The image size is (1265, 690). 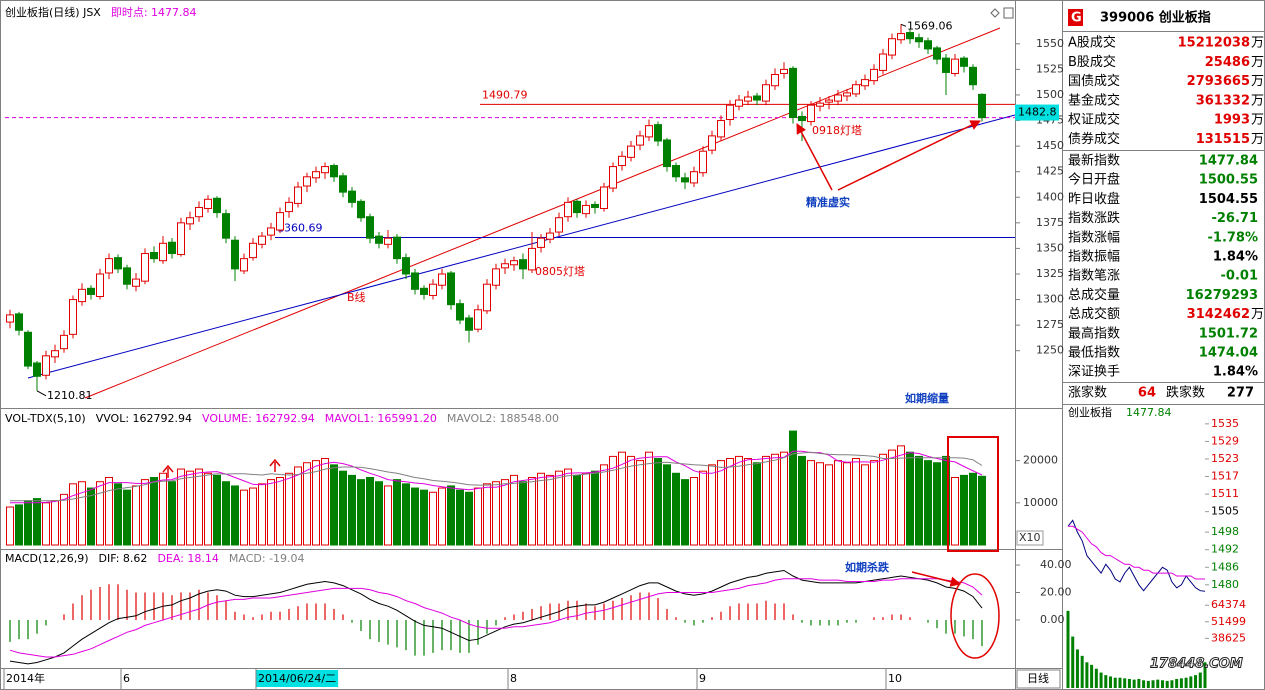 What do you see at coordinates (1225, 476) in the screenshot?
I see `y-tick-label: 1517` at bounding box center [1225, 476].